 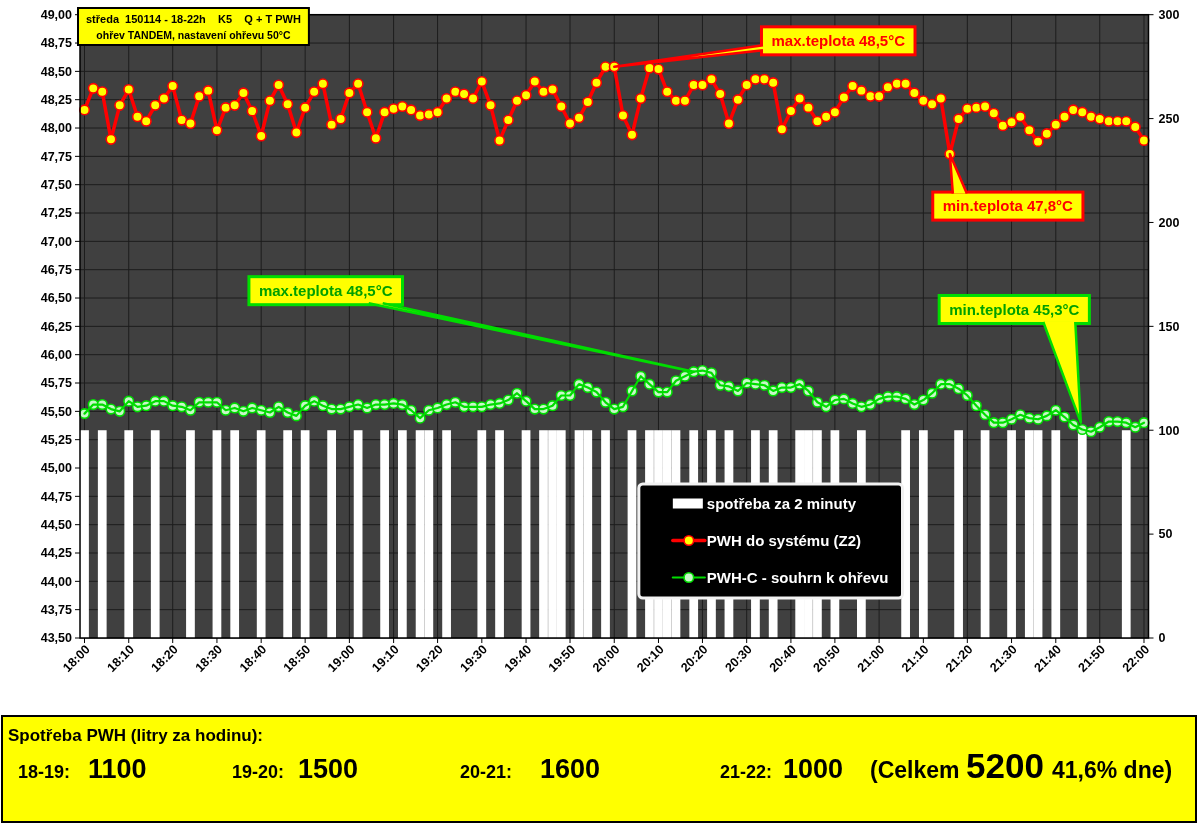 I want to click on y-tick-label: 46,00, so click(x=56, y=355).